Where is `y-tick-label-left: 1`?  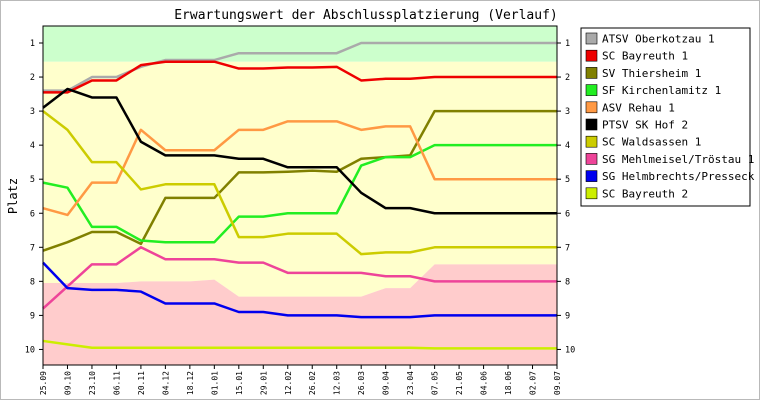 y-tick-label-left: 1 is located at coordinates (32, 44).